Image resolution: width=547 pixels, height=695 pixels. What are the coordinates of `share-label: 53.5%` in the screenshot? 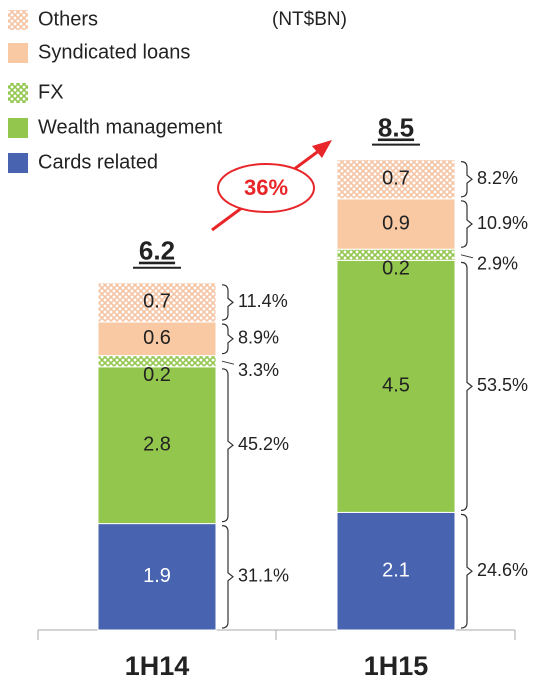 It's located at (502, 385).